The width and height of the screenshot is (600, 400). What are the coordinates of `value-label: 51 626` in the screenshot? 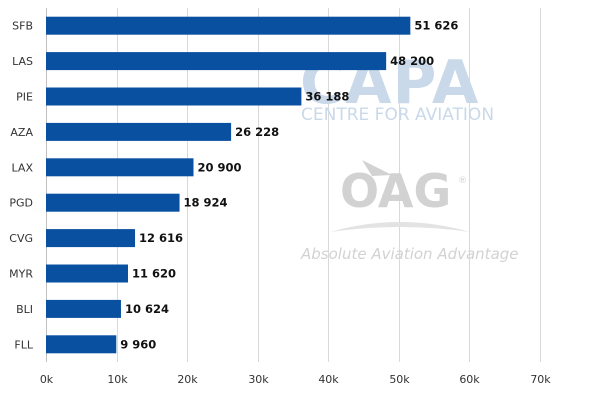 It's located at (436, 26).